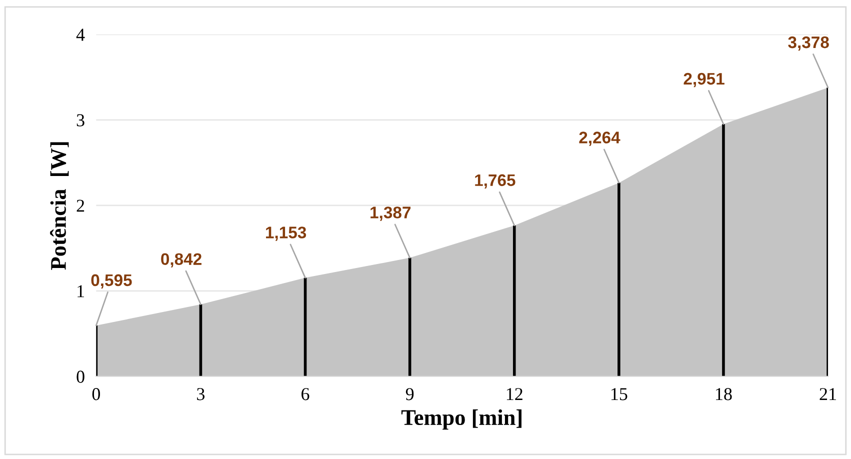 The image size is (851, 459). Describe the element at coordinates (286, 233) in the screenshot. I see `data-label: 1,153` at that location.